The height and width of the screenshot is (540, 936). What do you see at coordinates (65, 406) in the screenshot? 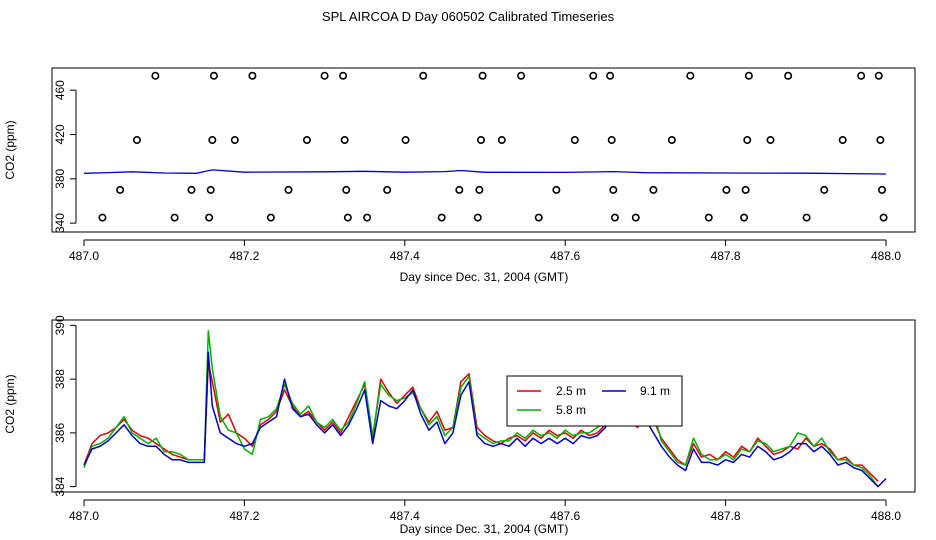
I see `bottom-y-axis: 384 386 388 390` at bounding box center [65, 406].